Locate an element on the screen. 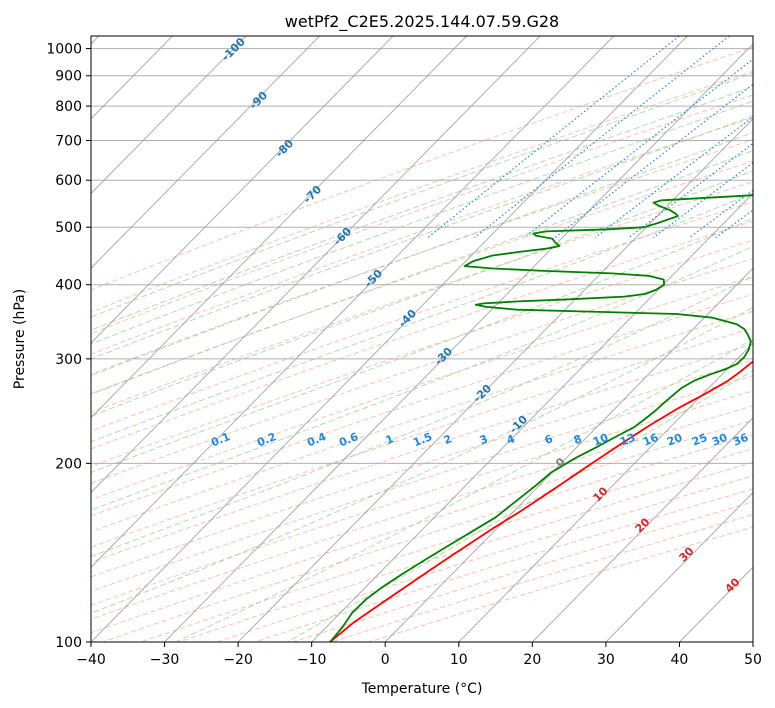  y-tick-label: 600 is located at coordinates (68, 181).